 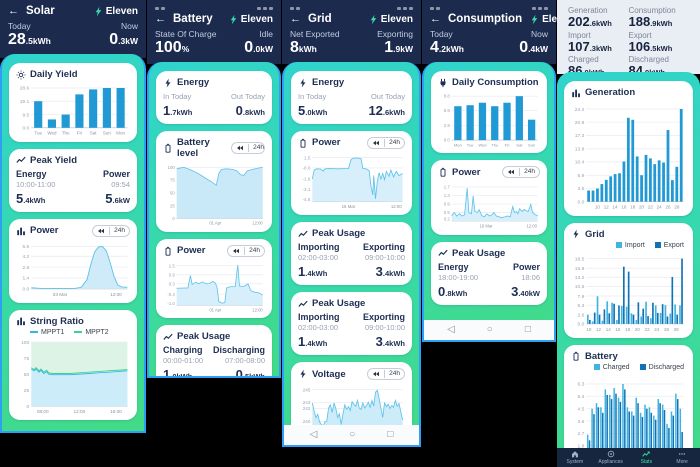 What do you see at coordinates (580, 287) in the screenshot?
I see `svg-text: 10.6` at bounding box center [580, 287].